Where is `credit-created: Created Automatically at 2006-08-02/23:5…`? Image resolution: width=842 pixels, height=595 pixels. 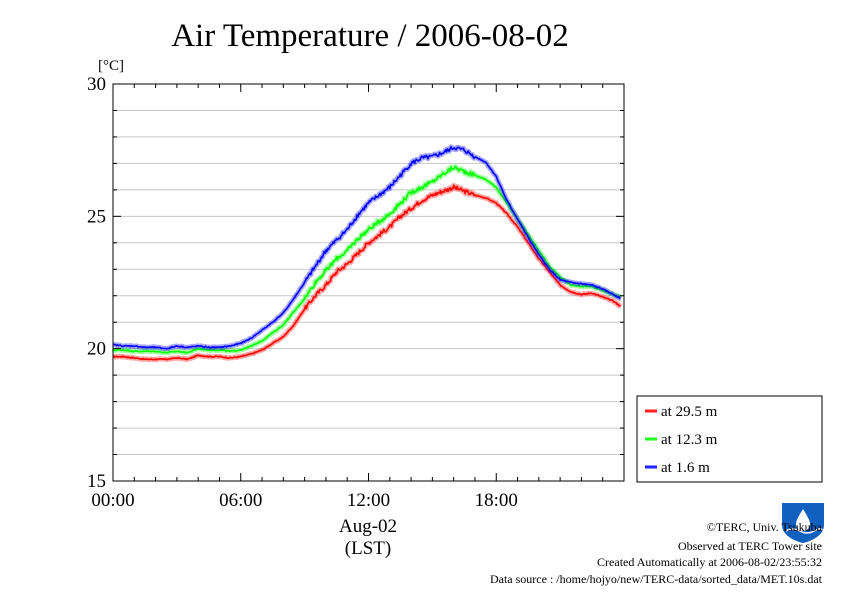 credit-created: Created Automatically at 2006-08-02/23:5… is located at coordinates (709, 562).